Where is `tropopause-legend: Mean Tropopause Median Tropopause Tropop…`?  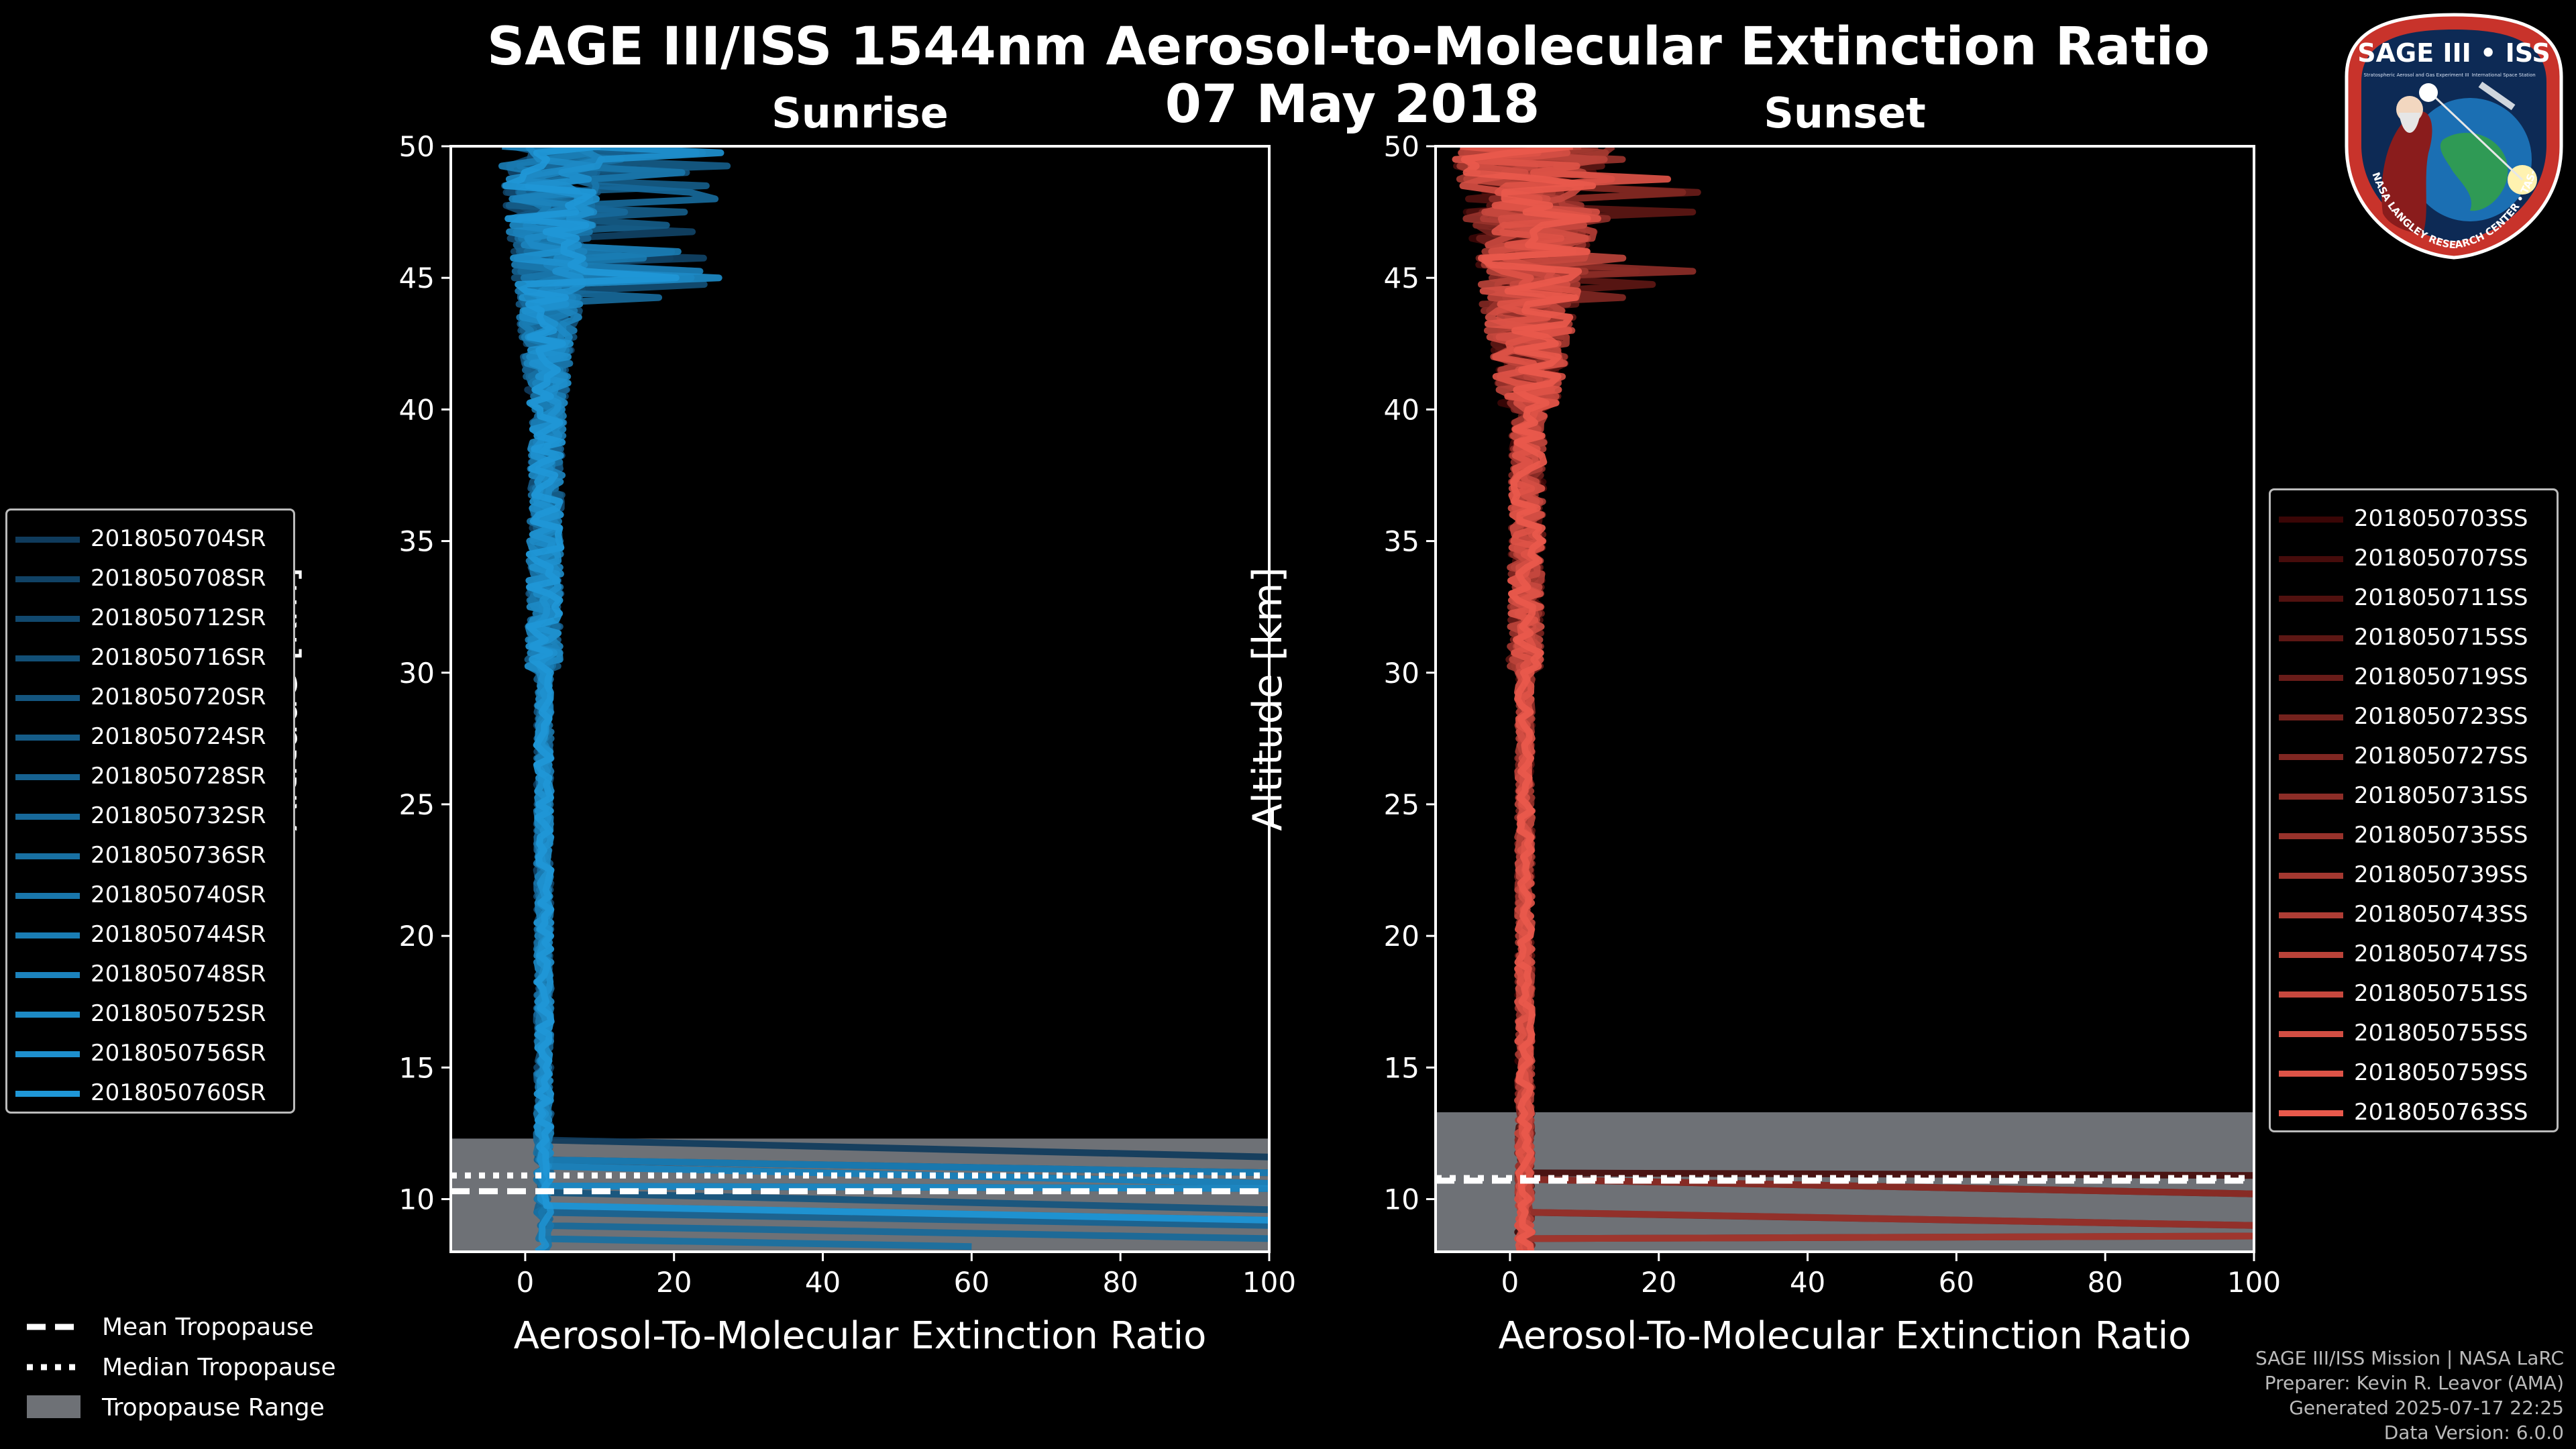
tropopause-legend: Mean Tropopause Median Tropopause Tropop… is located at coordinates (212, 1368).